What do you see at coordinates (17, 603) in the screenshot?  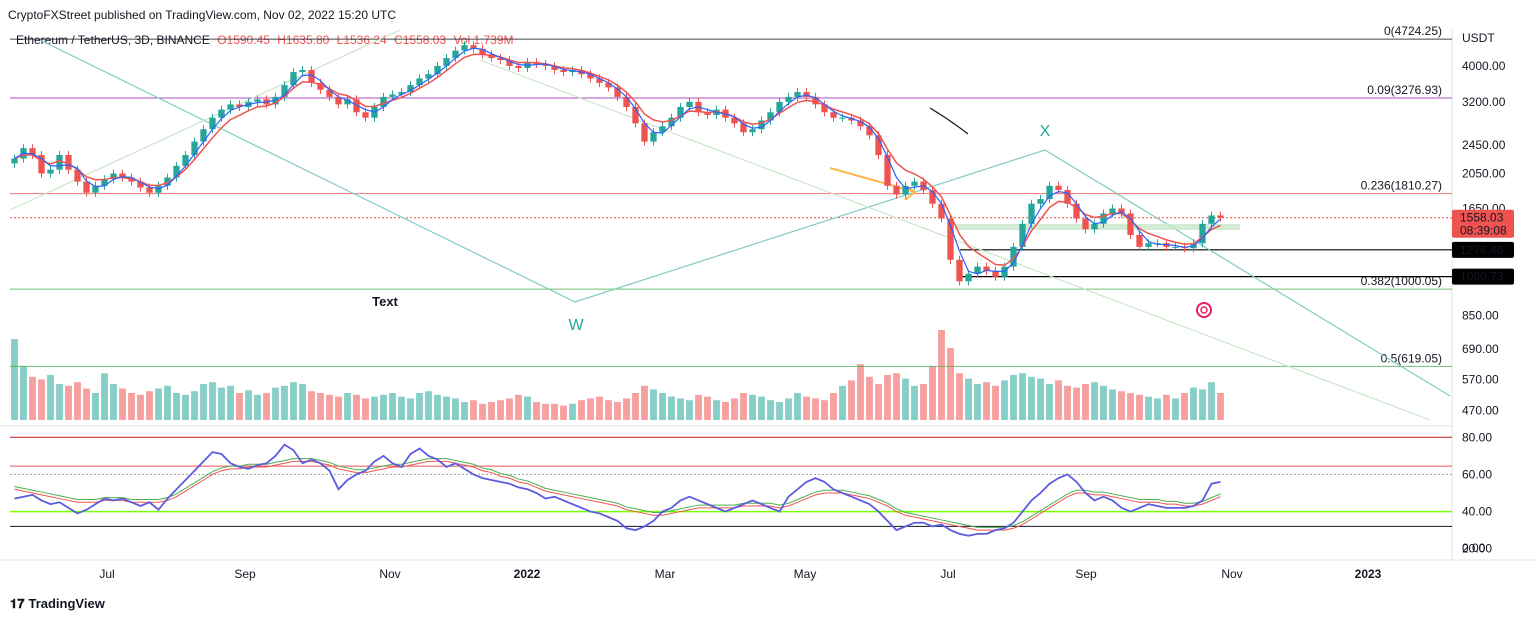 I see `tradingview-logo-icon: 𝟏𝟕` at bounding box center [17, 603].